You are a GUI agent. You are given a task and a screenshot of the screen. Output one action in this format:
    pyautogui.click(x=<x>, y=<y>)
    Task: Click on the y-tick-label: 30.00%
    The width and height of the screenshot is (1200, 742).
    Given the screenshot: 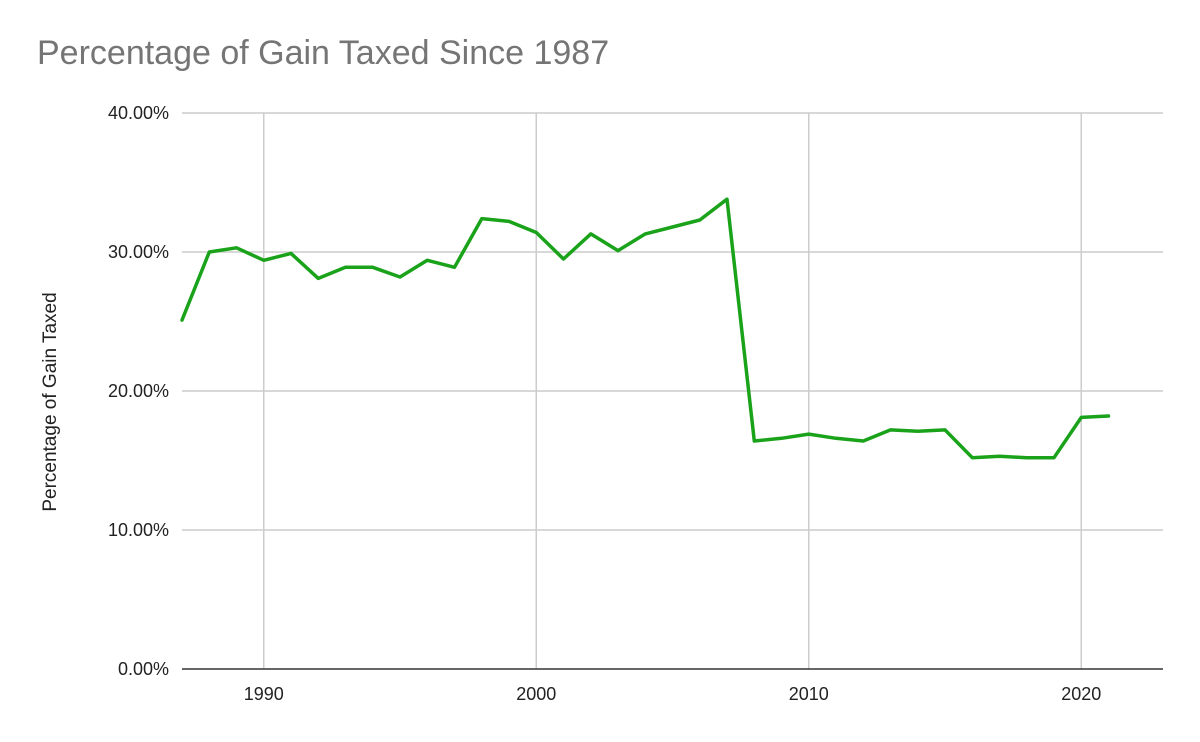 What is the action you would take?
    pyautogui.click(x=138, y=252)
    